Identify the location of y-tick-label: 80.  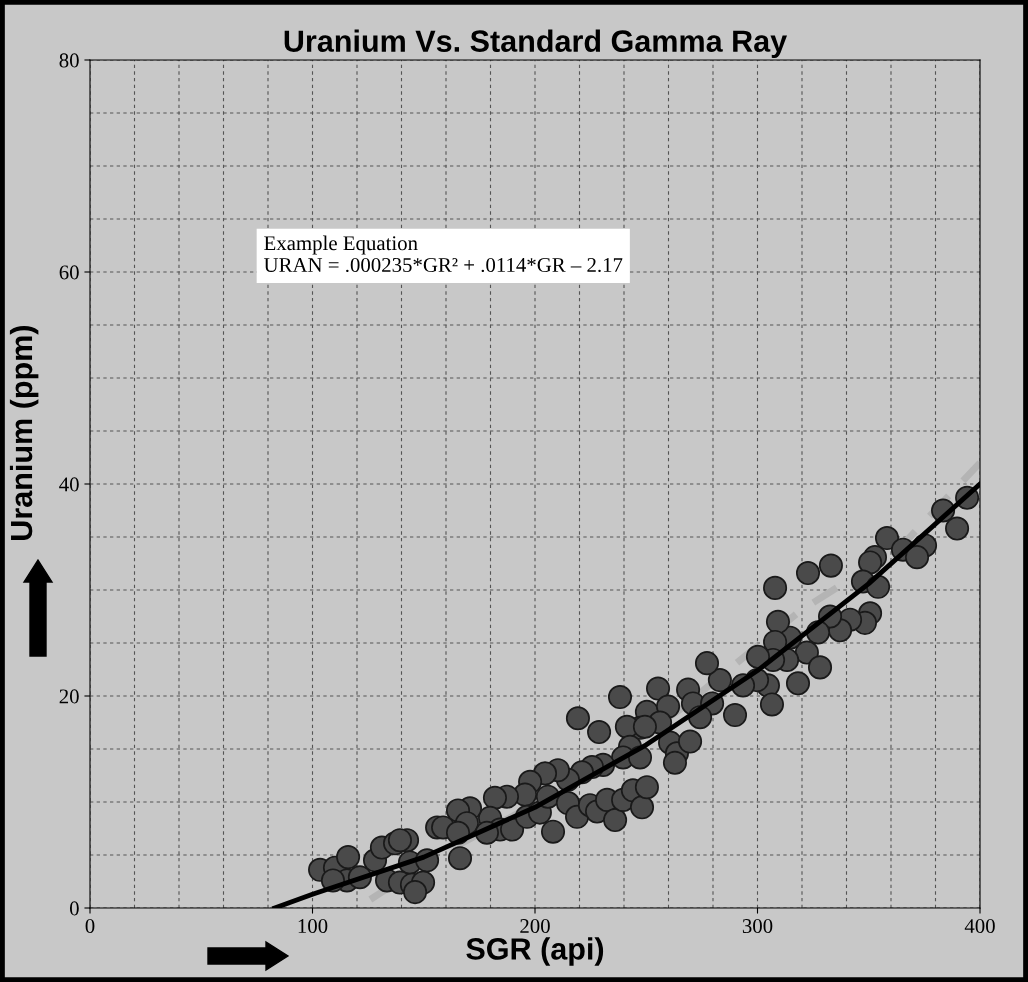
(69, 60).